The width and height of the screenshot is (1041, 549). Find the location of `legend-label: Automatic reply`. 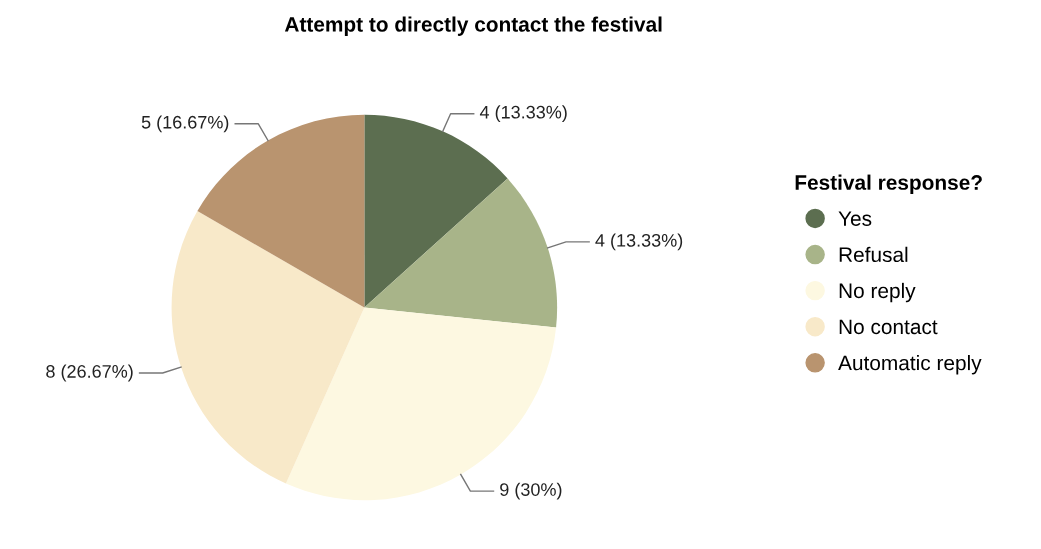

legend-label: Automatic reply is located at coordinates (910, 365).